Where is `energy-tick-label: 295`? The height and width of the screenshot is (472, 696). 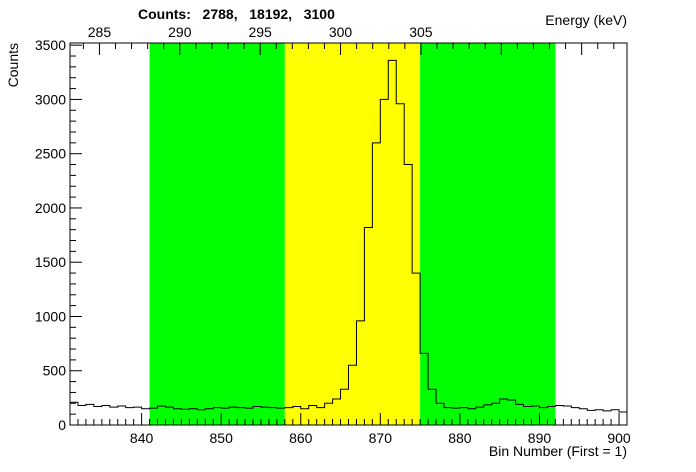
energy-tick-label: 295 is located at coordinates (260, 32).